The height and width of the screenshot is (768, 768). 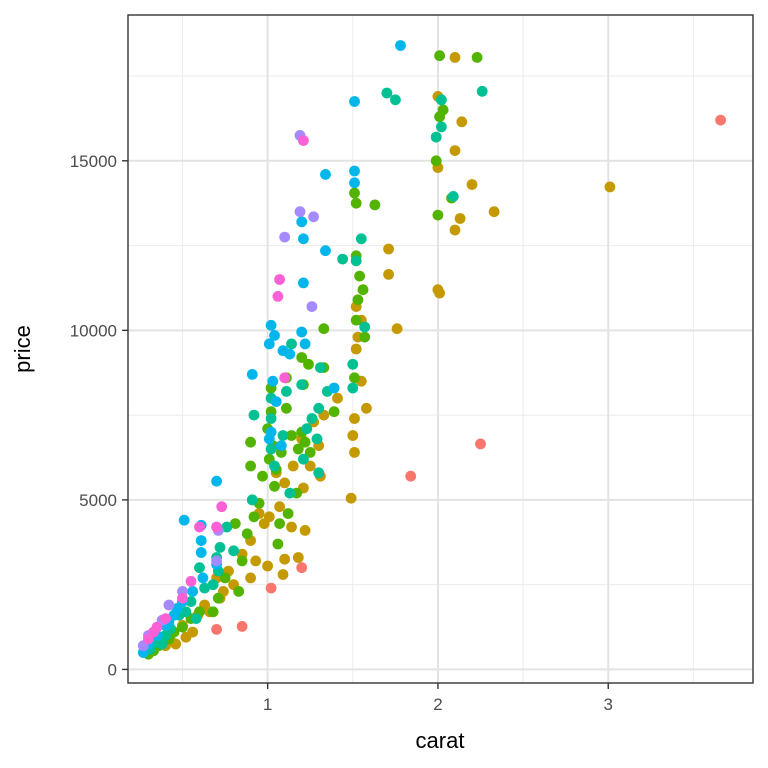 I want to click on x-axis: 1 2 3, so click(x=438, y=698).